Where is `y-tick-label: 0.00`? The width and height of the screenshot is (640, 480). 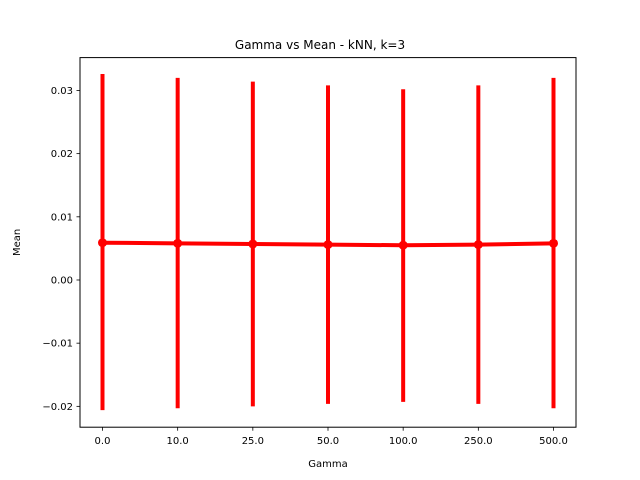
y-tick-label: 0.00 is located at coordinates (62, 280).